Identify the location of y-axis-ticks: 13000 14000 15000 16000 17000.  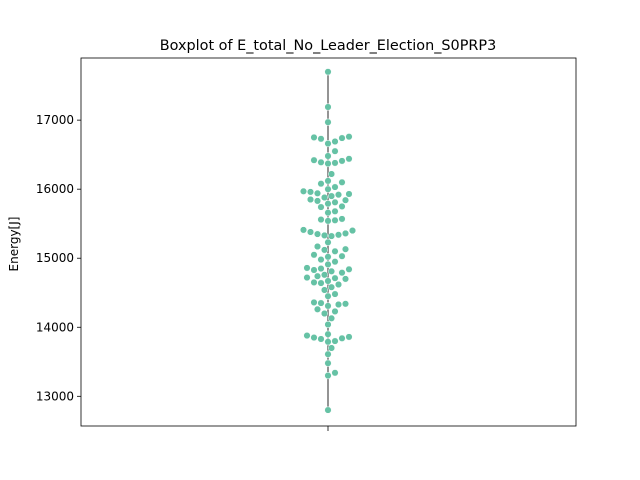
(58, 258).